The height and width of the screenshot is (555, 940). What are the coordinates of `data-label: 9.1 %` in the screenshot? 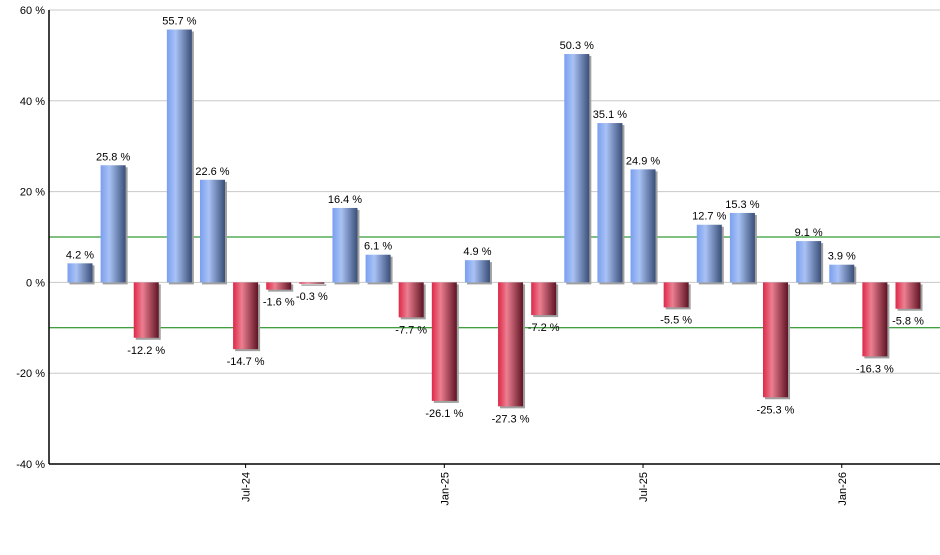 It's located at (809, 233).